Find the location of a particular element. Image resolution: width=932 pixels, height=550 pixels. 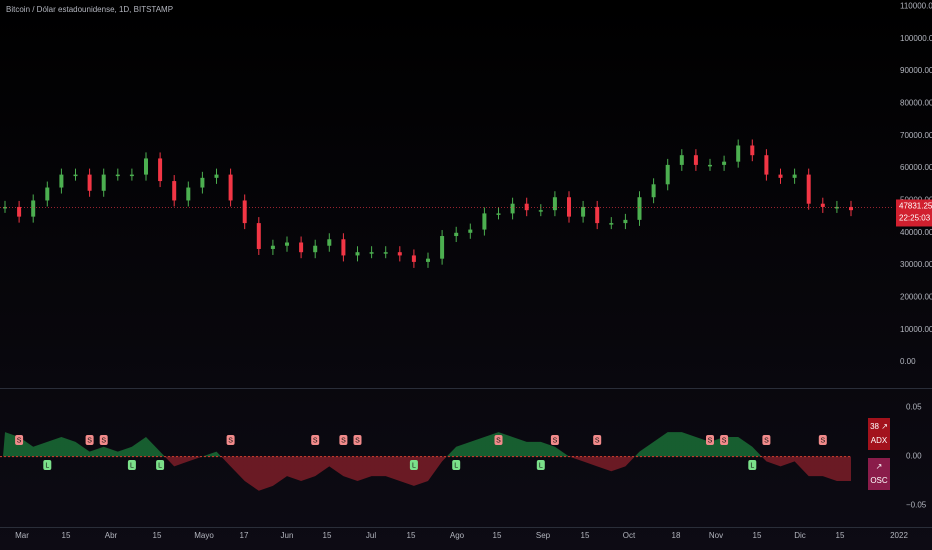

x-tick-label: Ago is located at coordinates (457, 535).